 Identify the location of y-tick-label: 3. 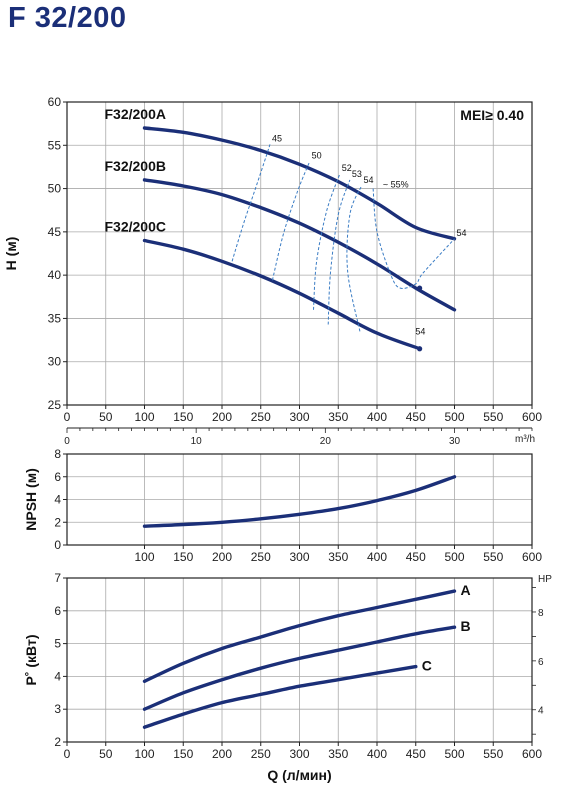
(57, 709).